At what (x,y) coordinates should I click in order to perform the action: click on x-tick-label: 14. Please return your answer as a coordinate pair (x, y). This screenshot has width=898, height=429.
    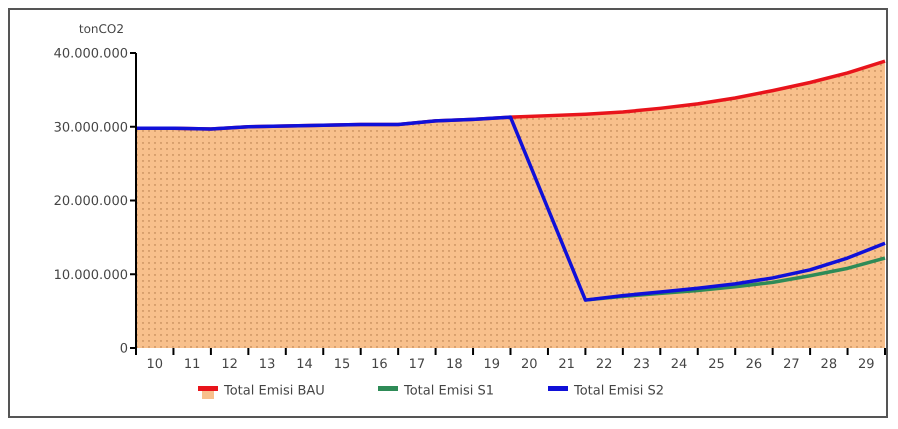
    Looking at the image, I should click on (304, 364).